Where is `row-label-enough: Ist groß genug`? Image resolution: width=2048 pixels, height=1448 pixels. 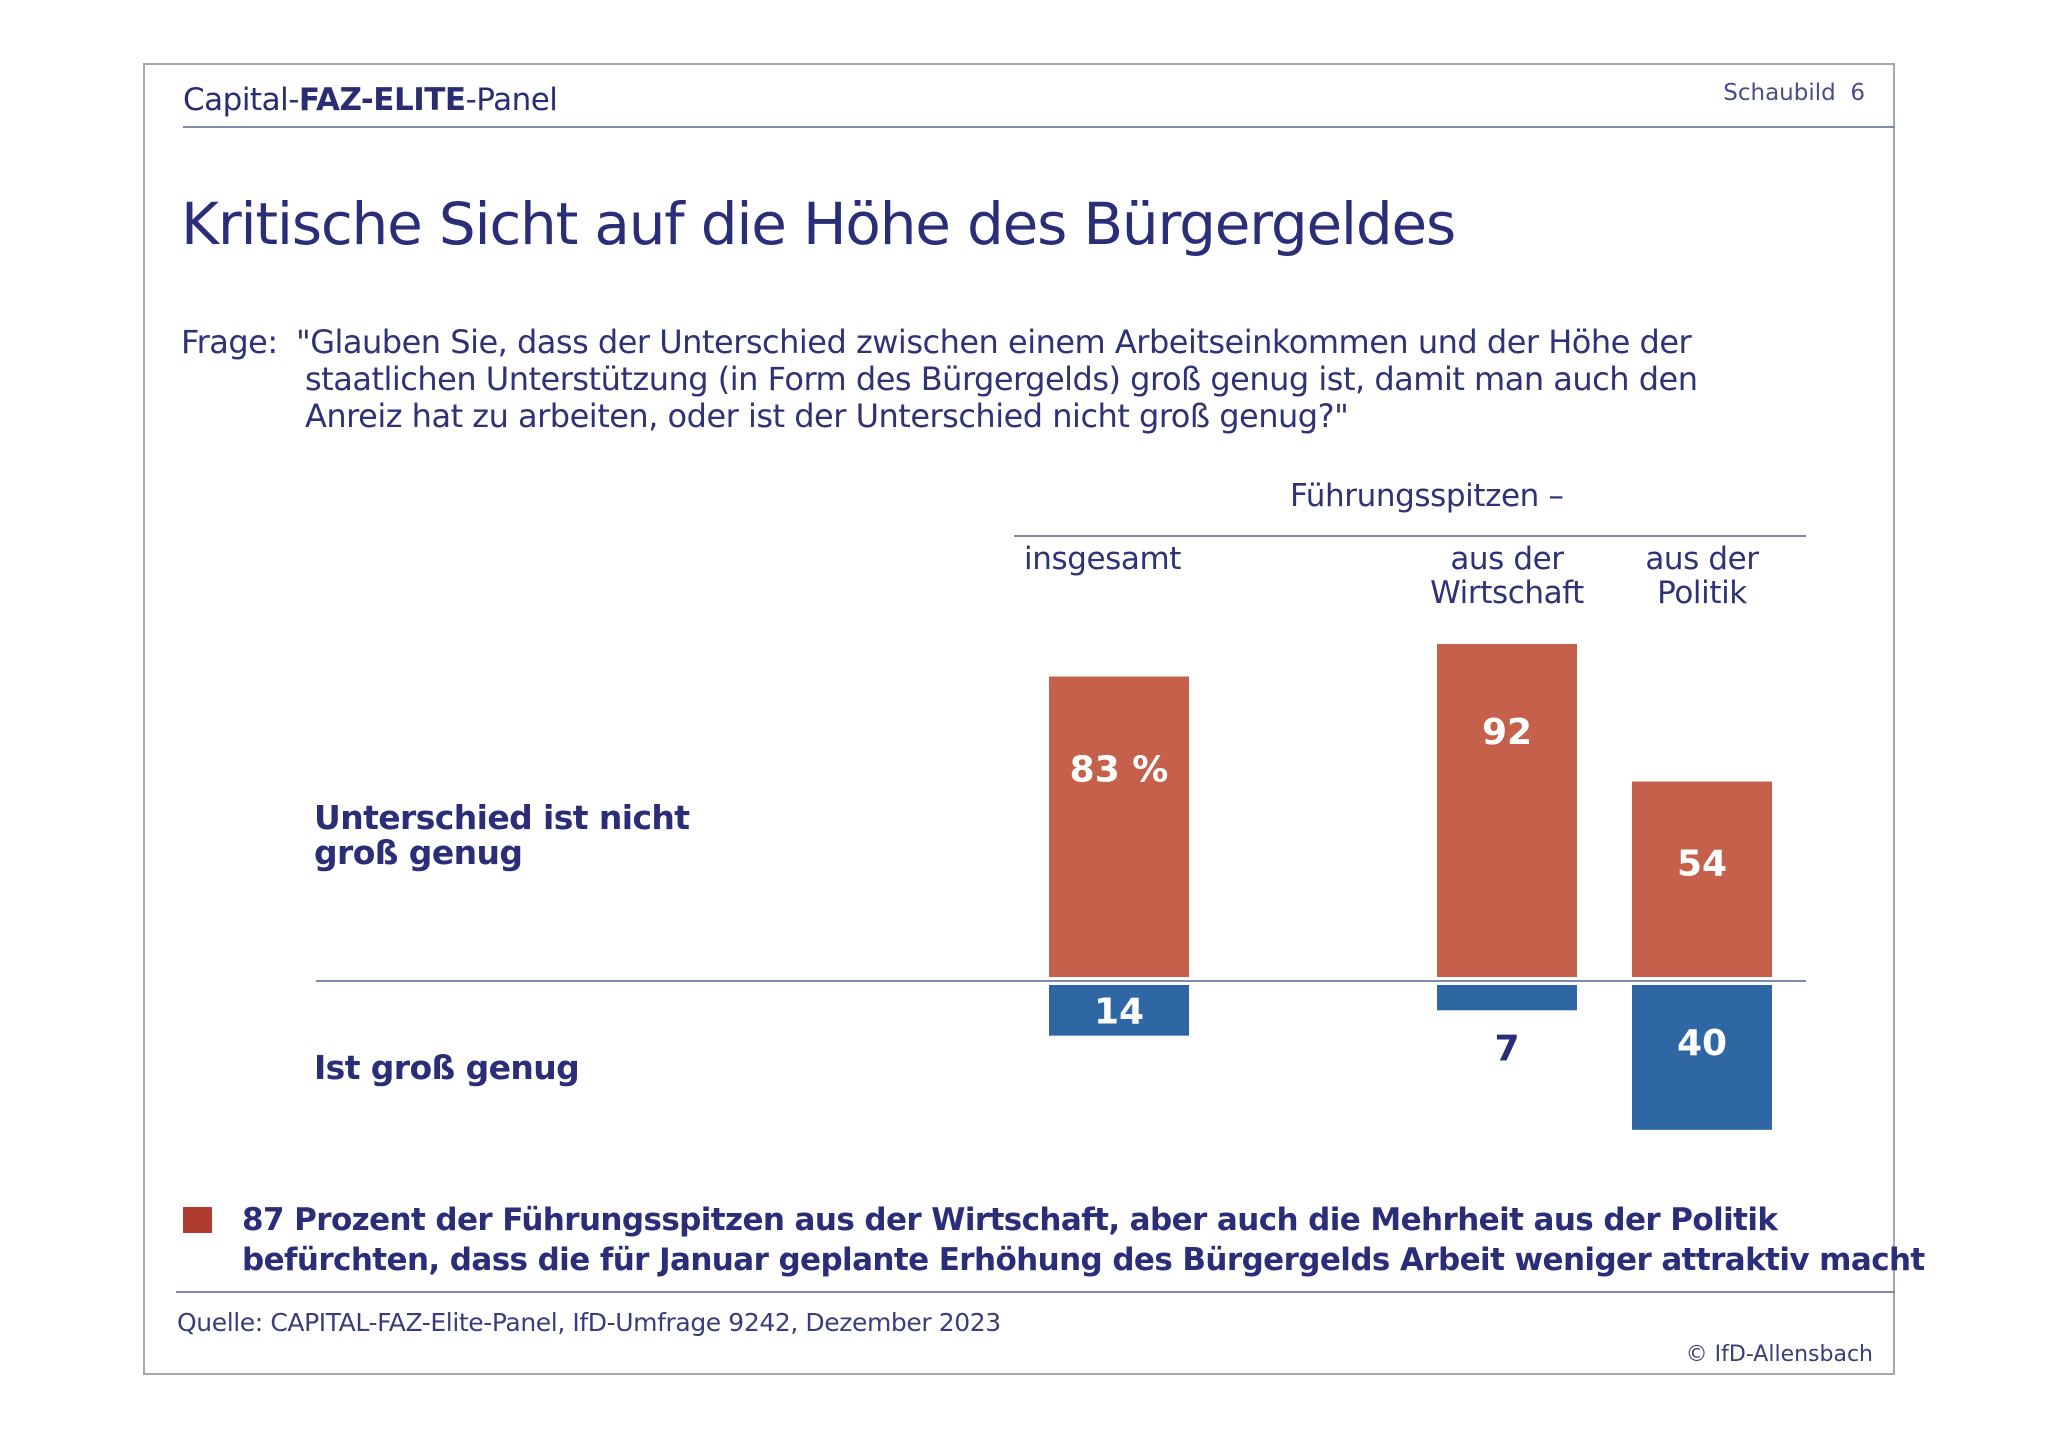
row-label-enough: Ist groß genug is located at coordinates (447, 1067).